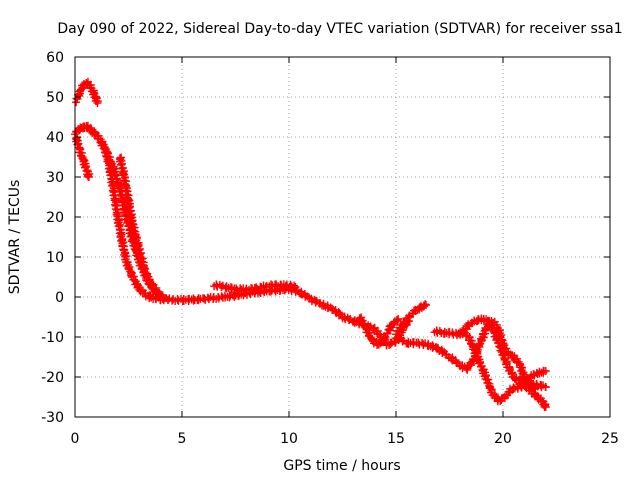 Image resolution: width=640 pixels, height=480 pixels. Describe the element at coordinates (182, 439) in the screenshot. I see `x-tick-label-1: 5` at that location.